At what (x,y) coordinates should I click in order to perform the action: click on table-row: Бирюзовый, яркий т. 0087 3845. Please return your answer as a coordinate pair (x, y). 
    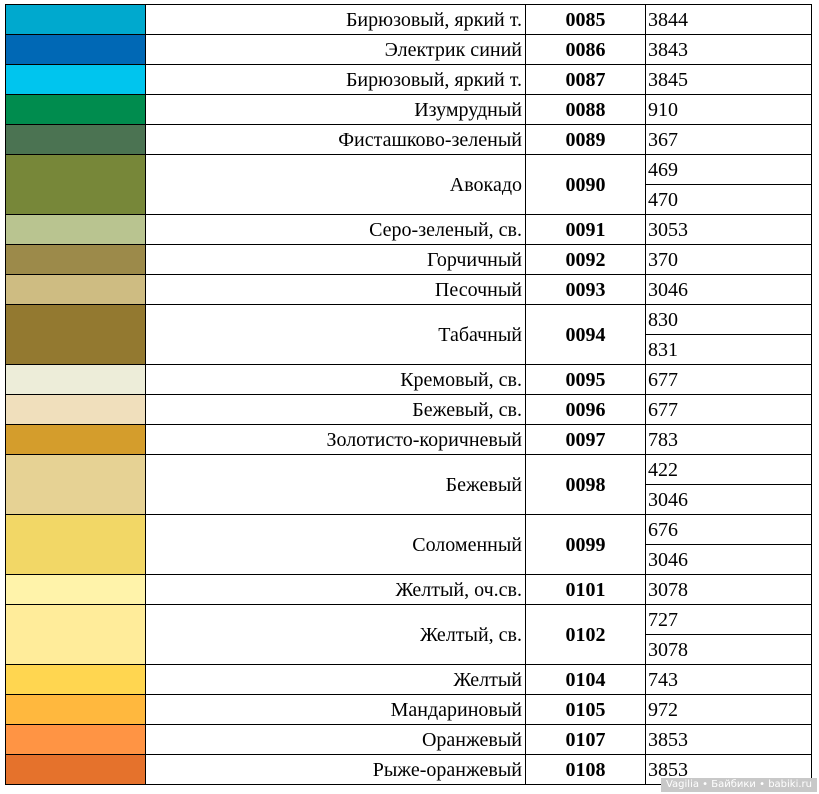
    Looking at the image, I should click on (408, 79).